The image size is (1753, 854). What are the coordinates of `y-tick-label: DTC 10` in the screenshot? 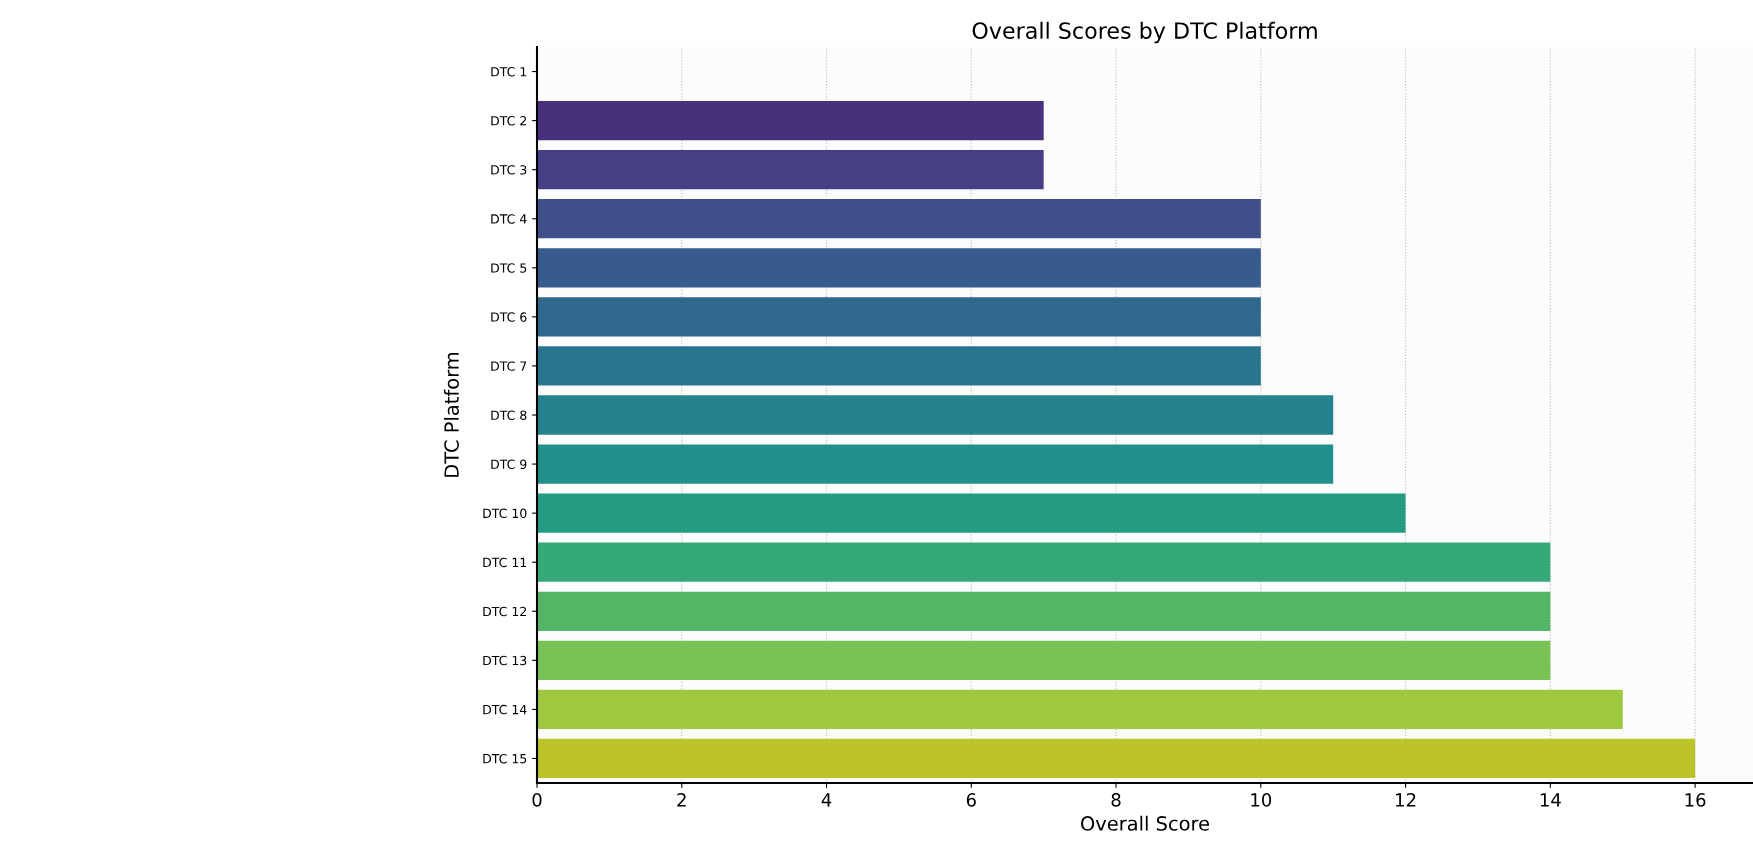 It's located at (505, 513).